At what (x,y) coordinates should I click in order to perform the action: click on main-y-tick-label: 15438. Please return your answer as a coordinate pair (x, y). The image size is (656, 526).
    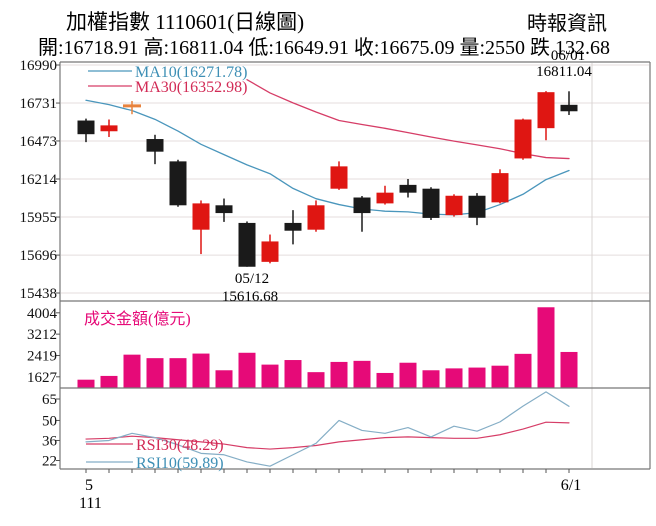
    Looking at the image, I should click on (39, 294).